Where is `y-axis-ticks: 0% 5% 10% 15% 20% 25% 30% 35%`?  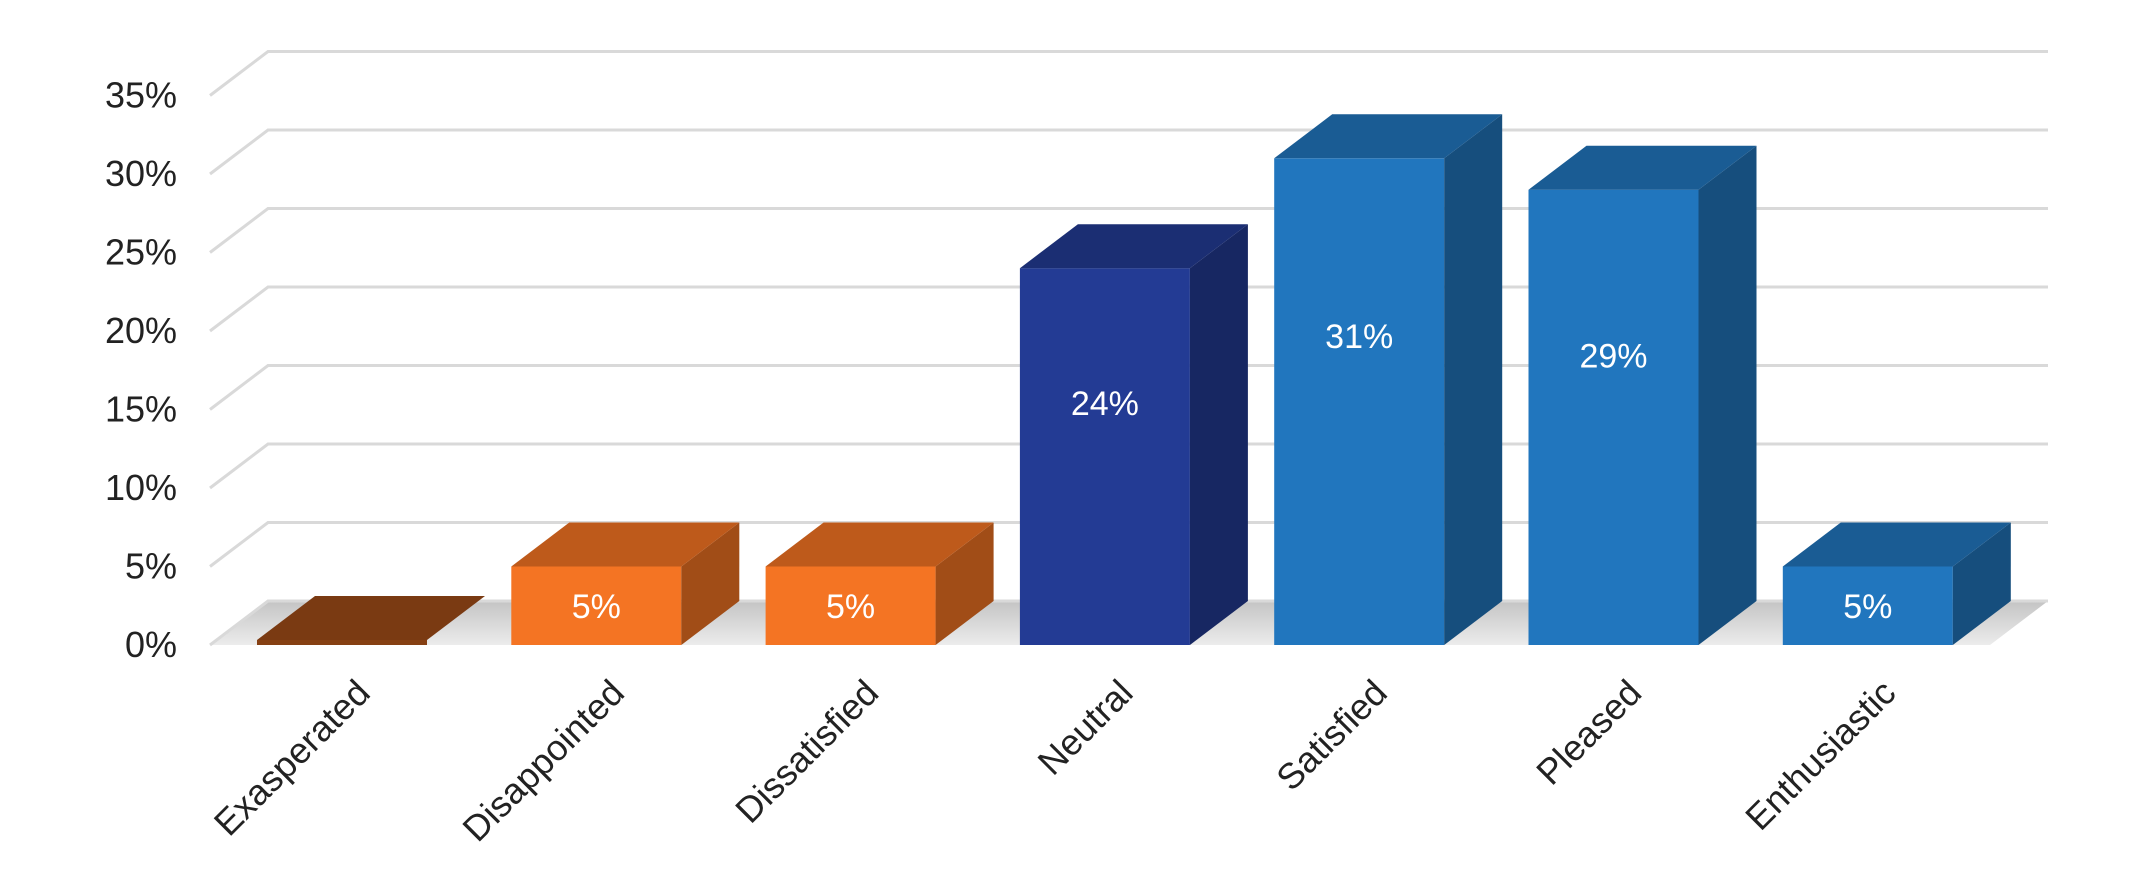 y-axis-ticks: 0% 5% 10% 15% 20% 25% 30% 35% is located at coordinates (141, 370).